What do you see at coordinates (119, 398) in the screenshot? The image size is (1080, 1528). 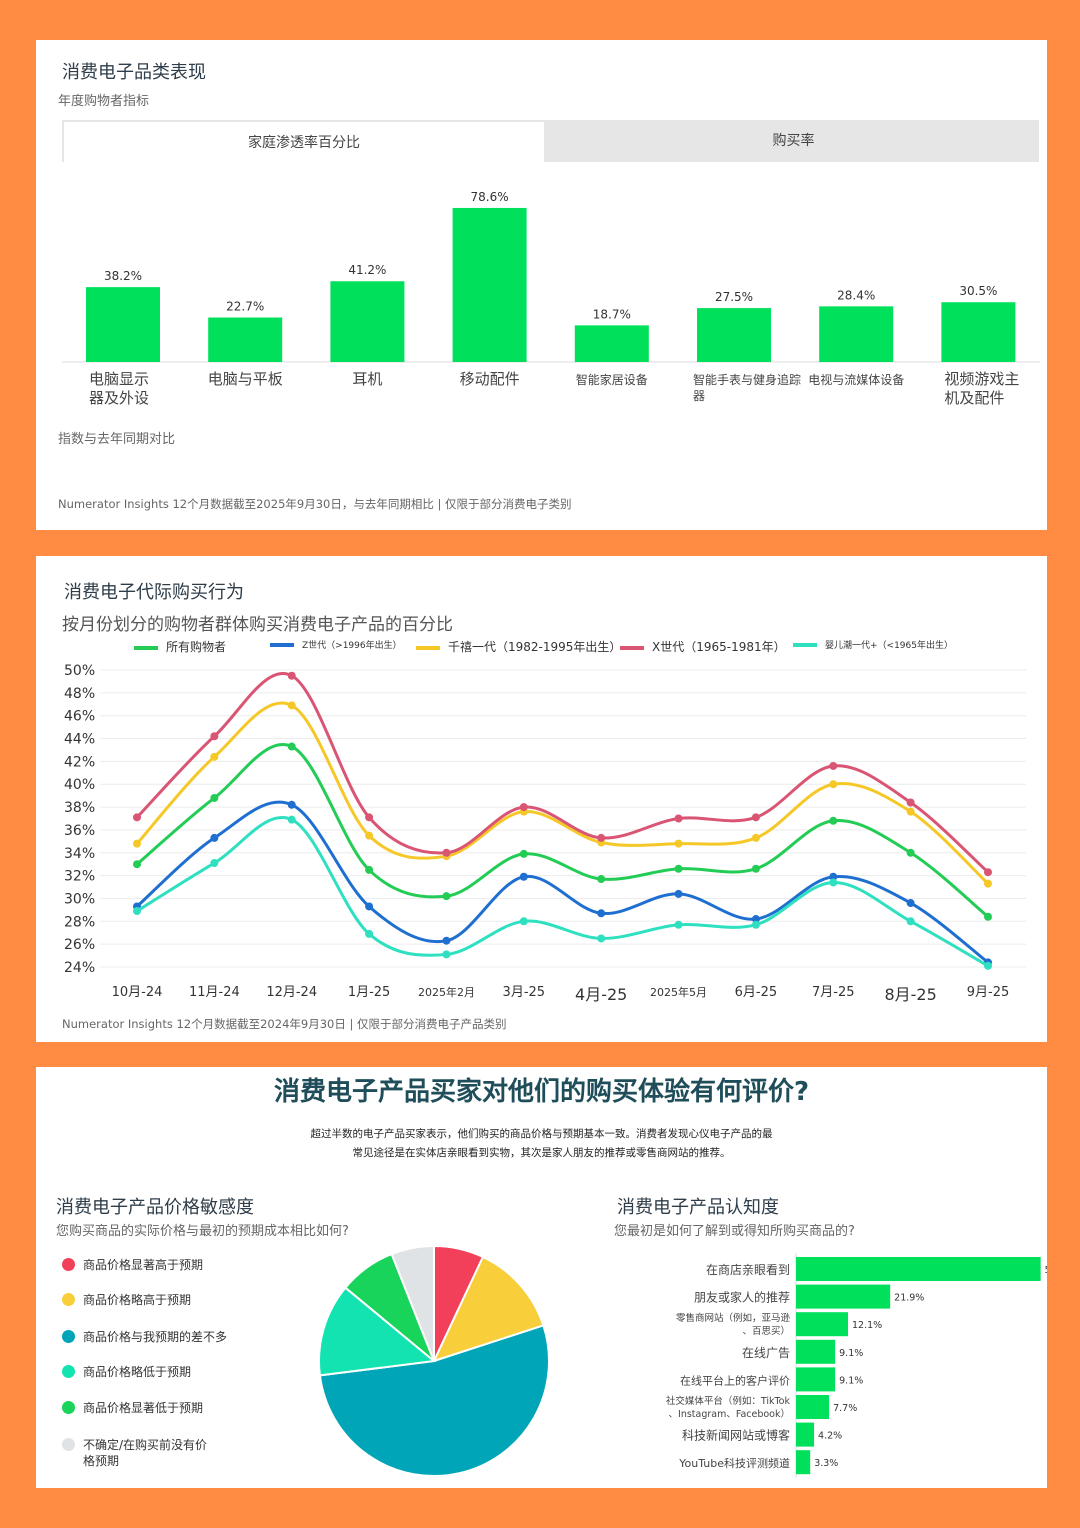 I see `category-label: 器及外设` at bounding box center [119, 398].